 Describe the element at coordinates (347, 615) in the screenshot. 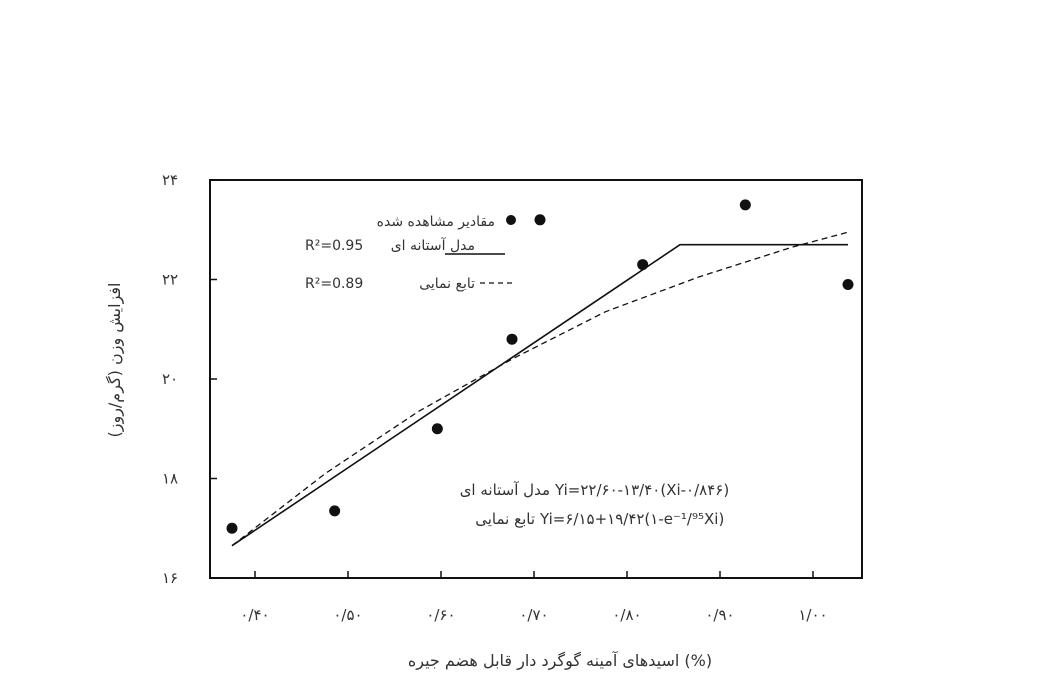

I see `x-tick-label: ۰/۵۰` at that location.